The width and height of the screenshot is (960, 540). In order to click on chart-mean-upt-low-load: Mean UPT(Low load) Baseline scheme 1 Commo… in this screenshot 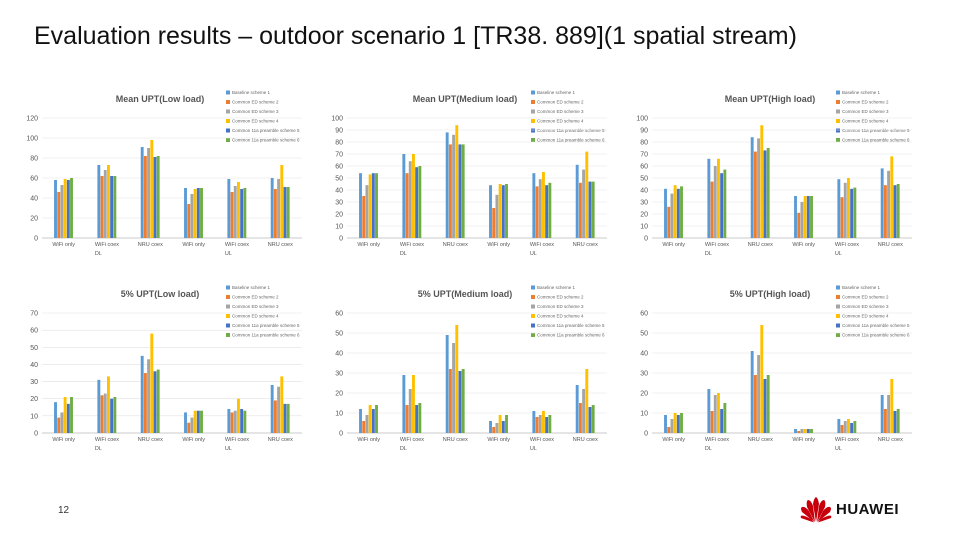, I will do `click(164, 173)`.